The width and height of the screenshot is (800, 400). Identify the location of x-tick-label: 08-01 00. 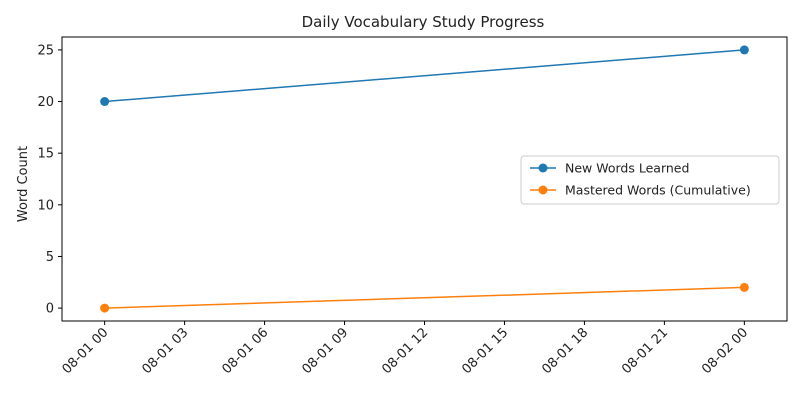
(86, 351).